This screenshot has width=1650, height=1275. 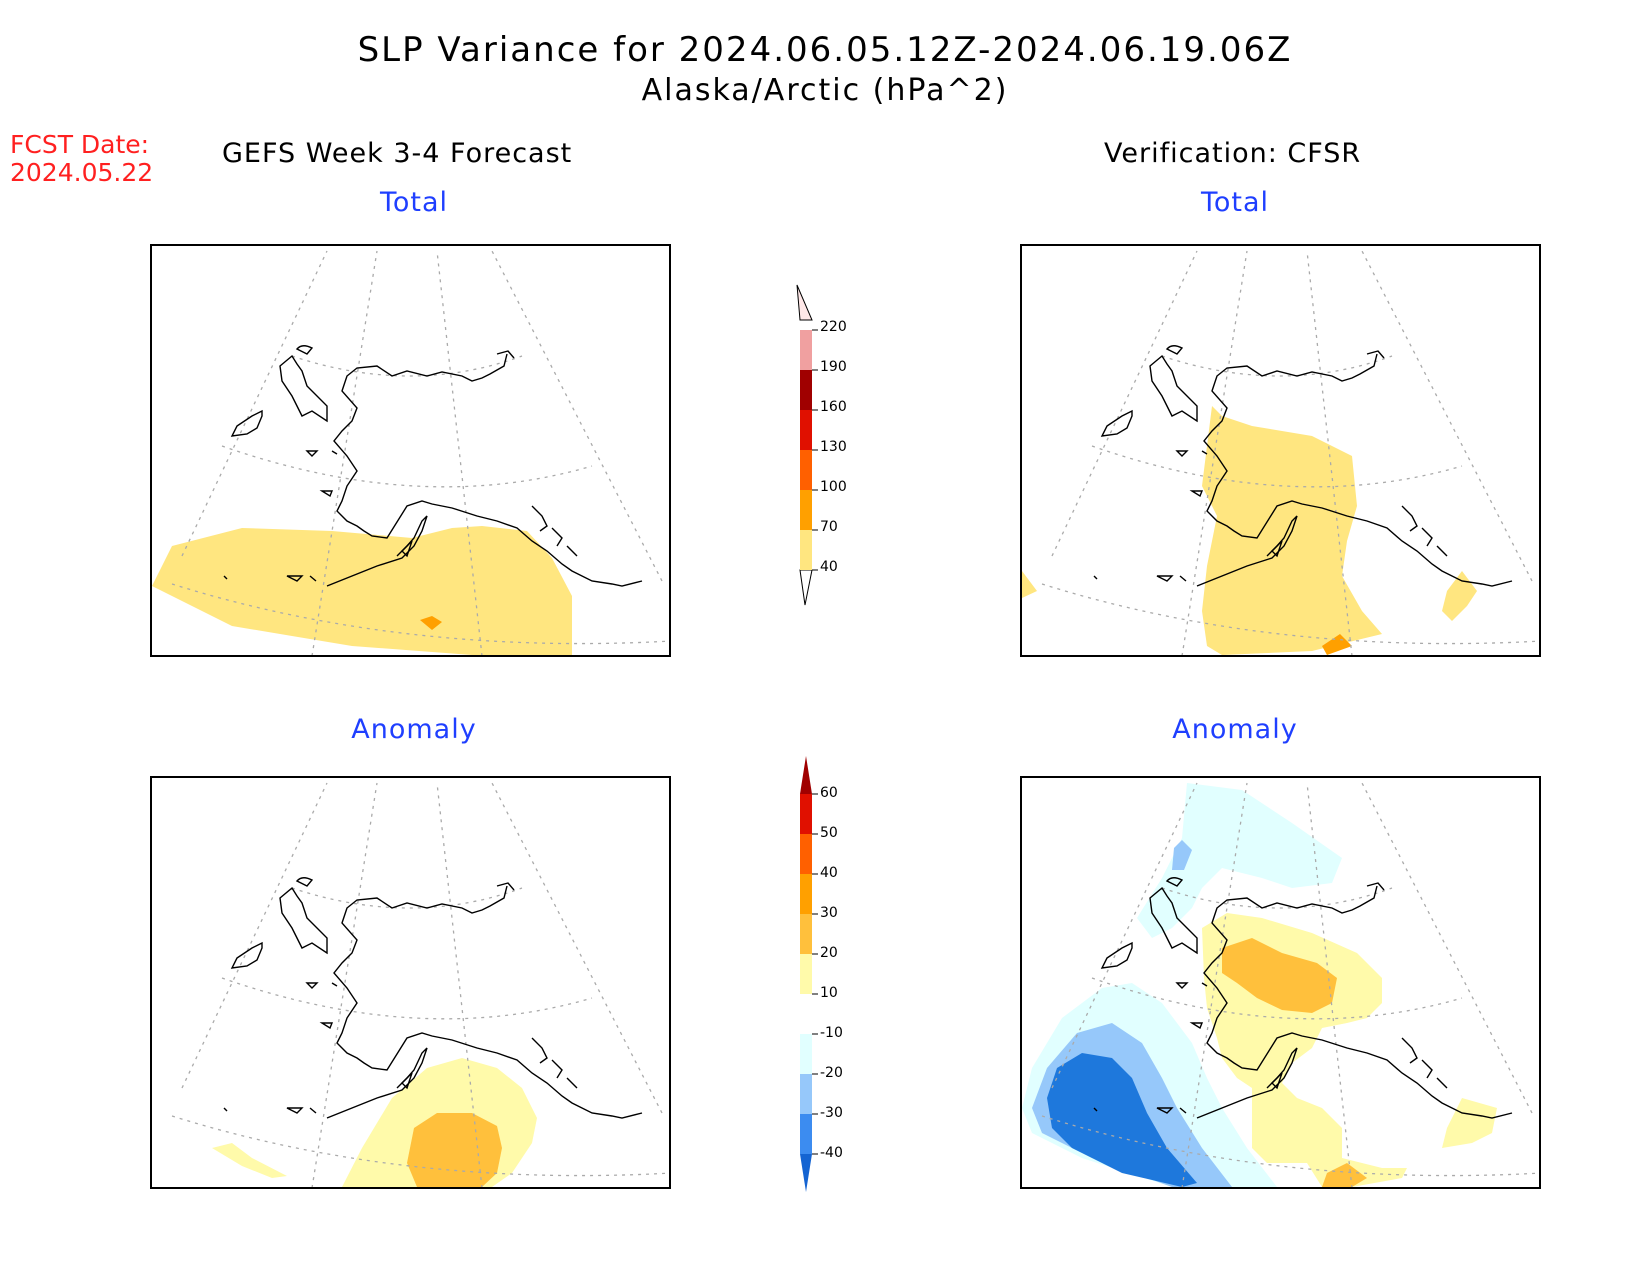 What do you see at coordinates (829, 567) in the screenshot?
I see `total-colorbar-label-40: 40` at bounding box center [829, 567].